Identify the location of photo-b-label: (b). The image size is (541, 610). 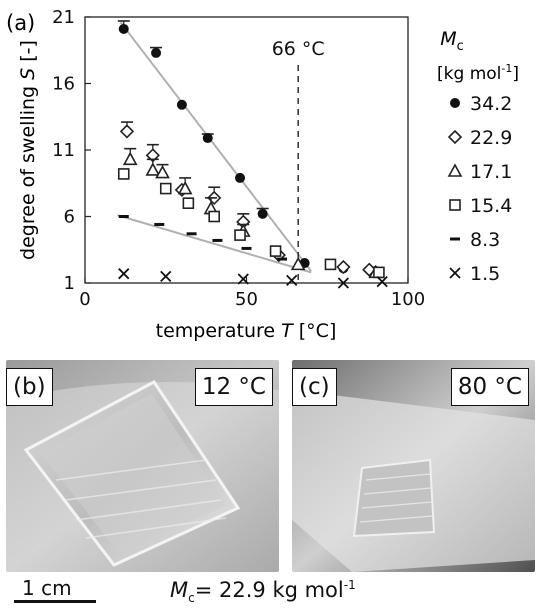
(29, 387).